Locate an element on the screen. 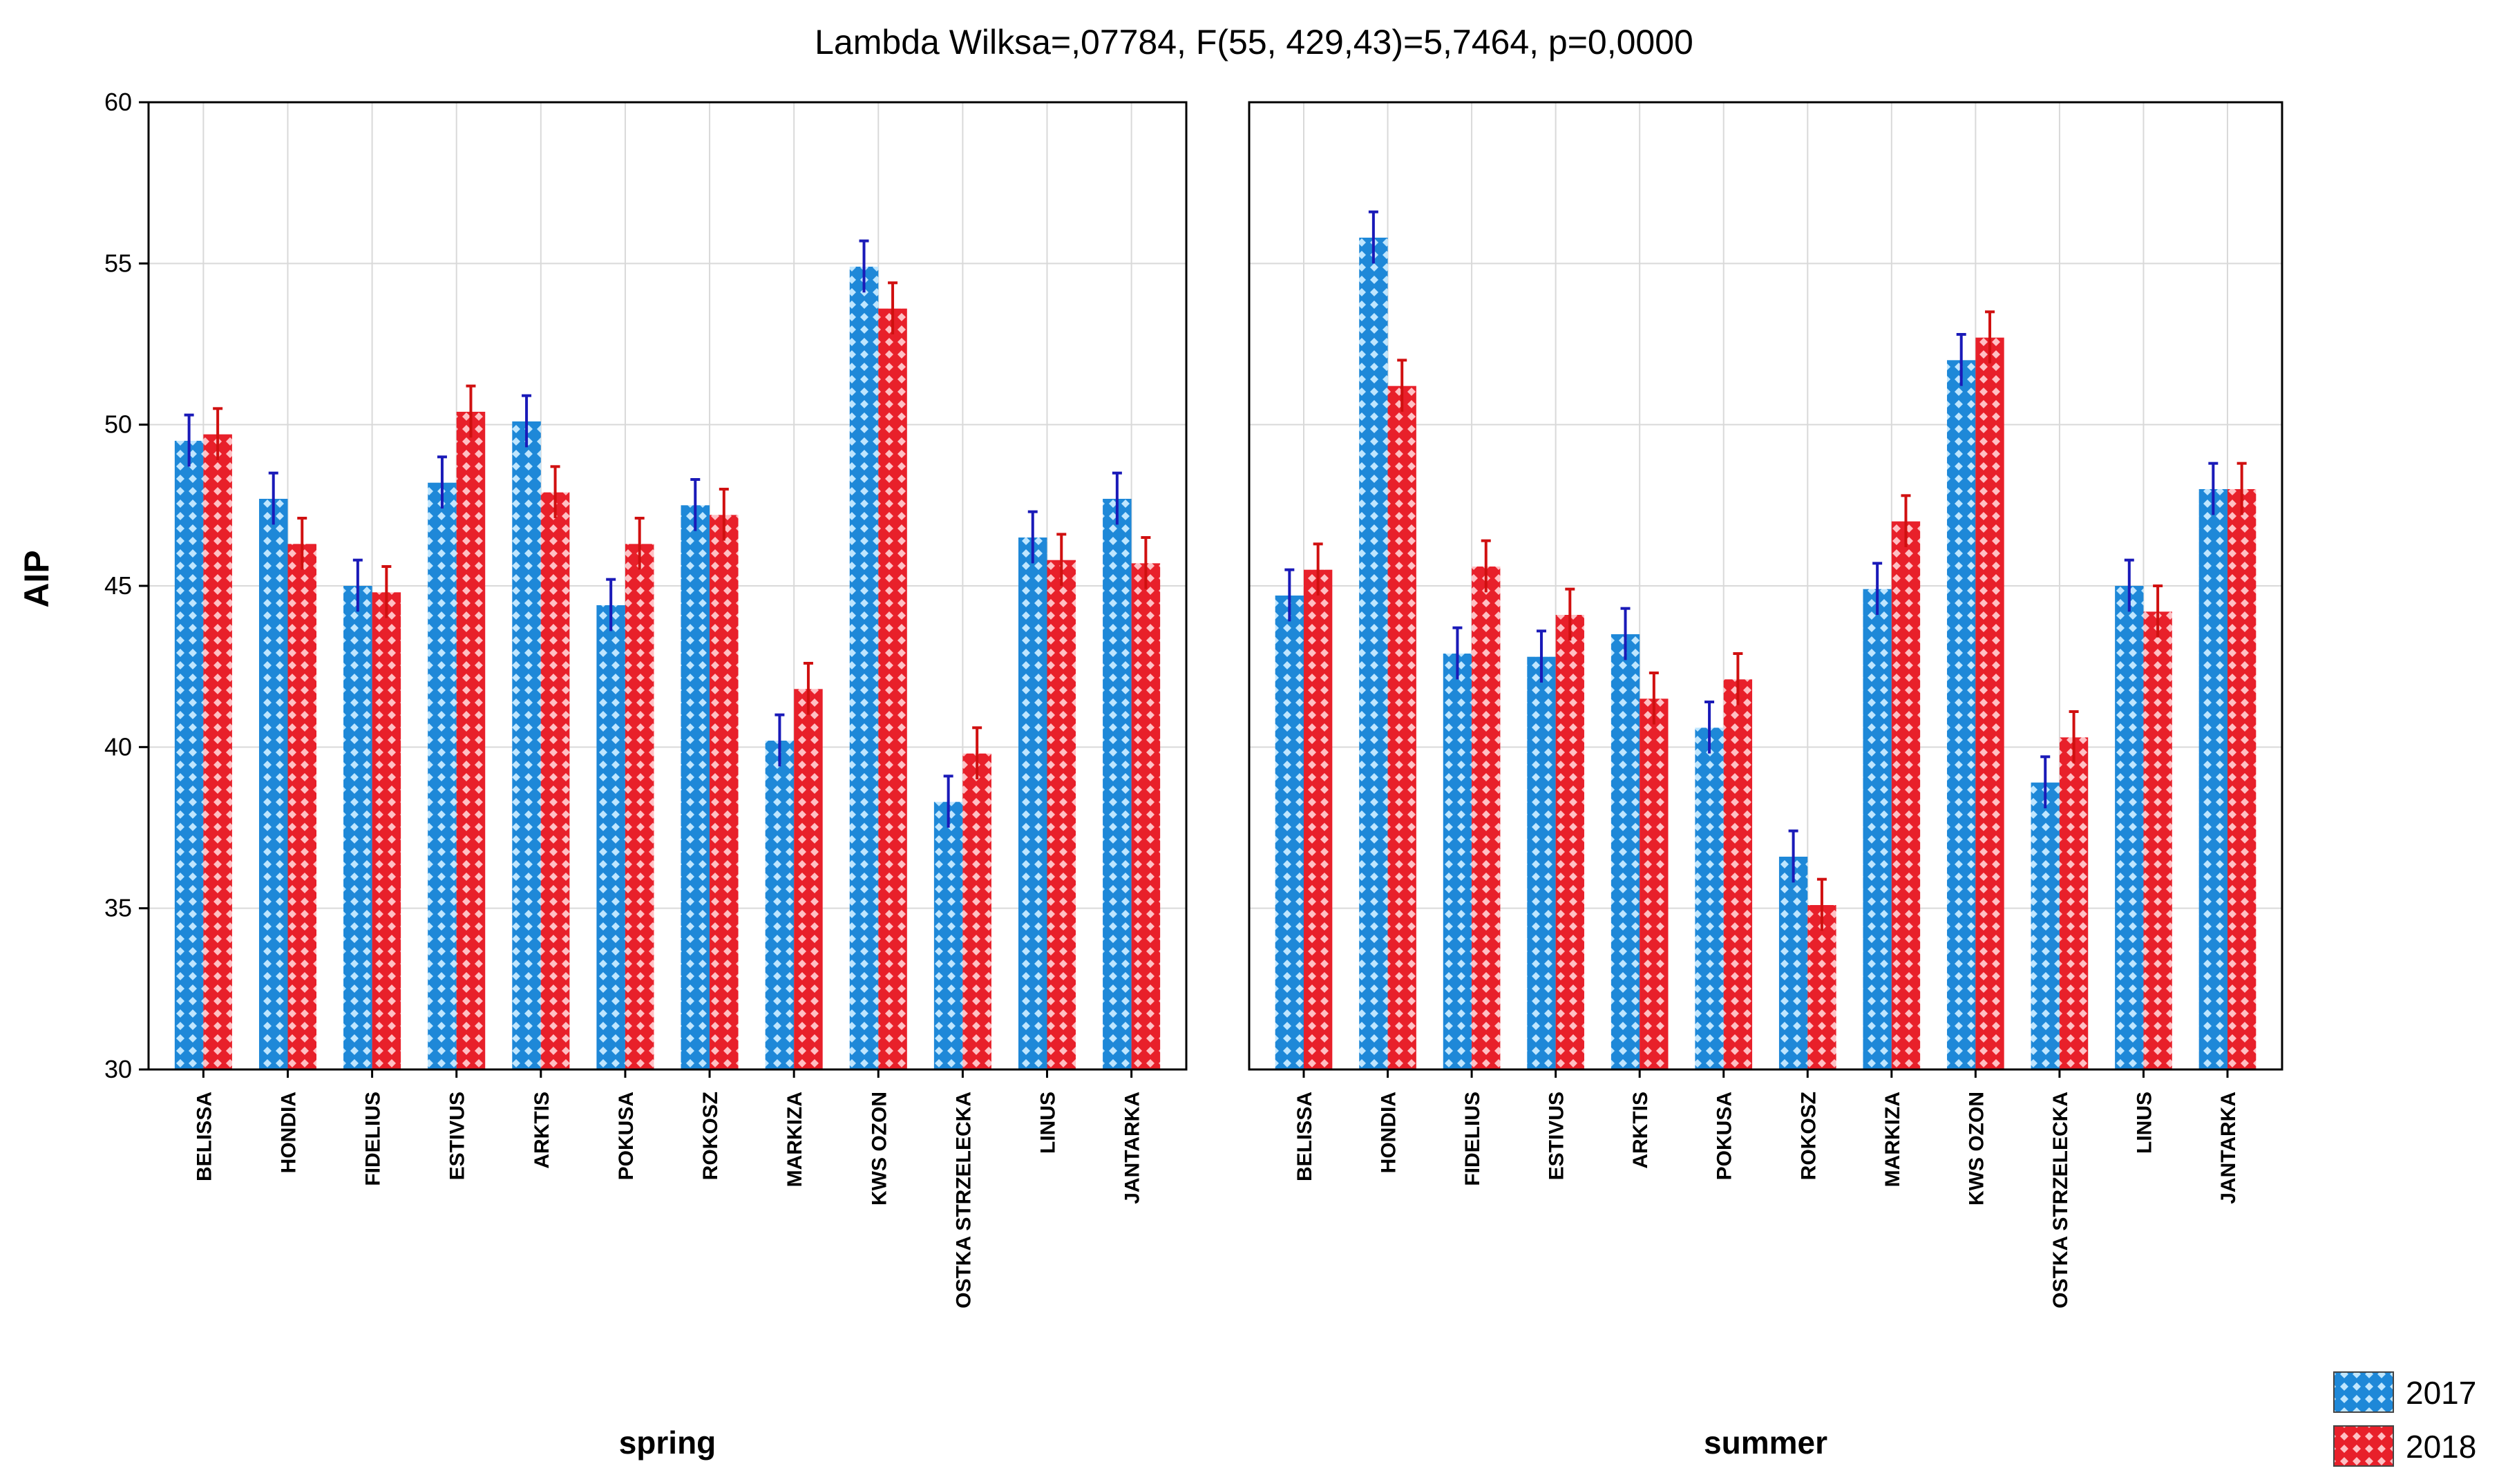 This screenshot has height=1484, width=2508. category-label-spring-rokosz: ROKOSZ is located at coordinates (710, 1136).